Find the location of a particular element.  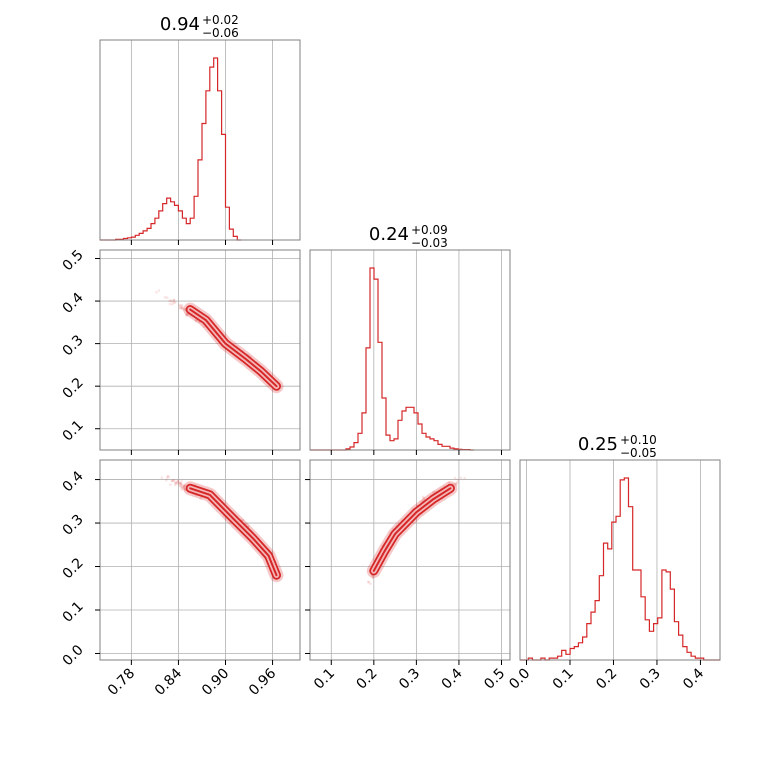

contour-fill is located at coordinates (233, 531).